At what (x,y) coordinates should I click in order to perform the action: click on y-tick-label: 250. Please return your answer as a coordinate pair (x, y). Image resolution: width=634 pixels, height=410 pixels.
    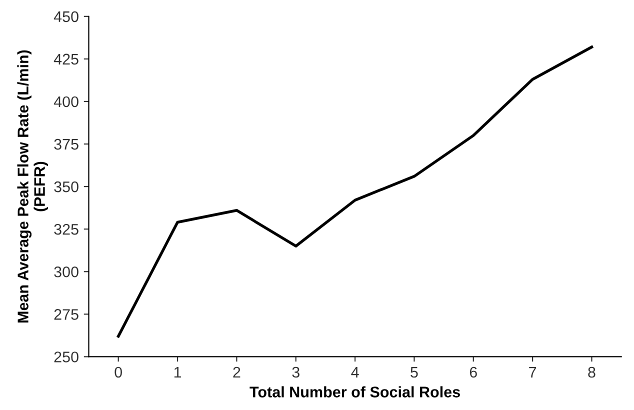
    Looking at the image, I should click on (66, 357).